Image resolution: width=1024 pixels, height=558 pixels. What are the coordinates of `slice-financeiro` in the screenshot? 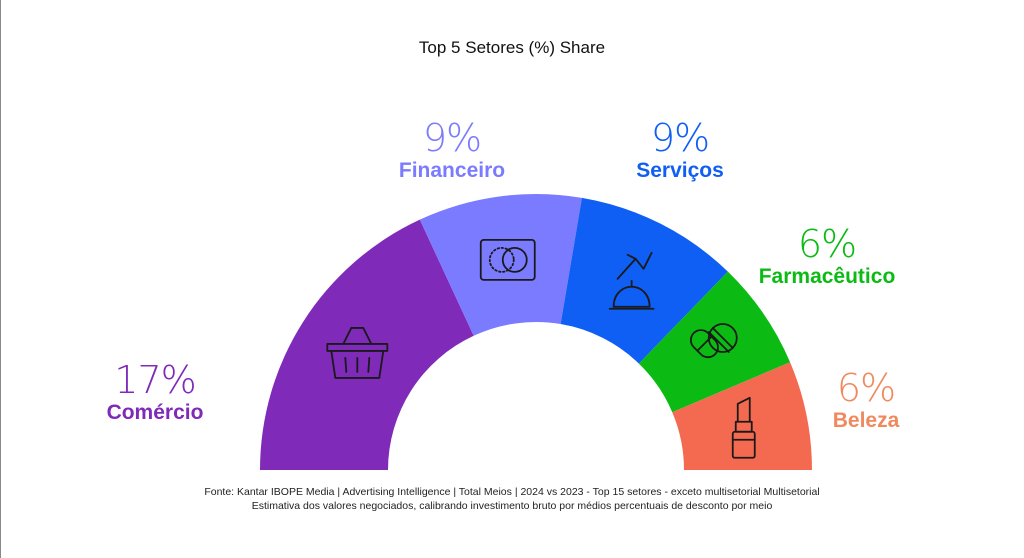 It's located at (500, 264).